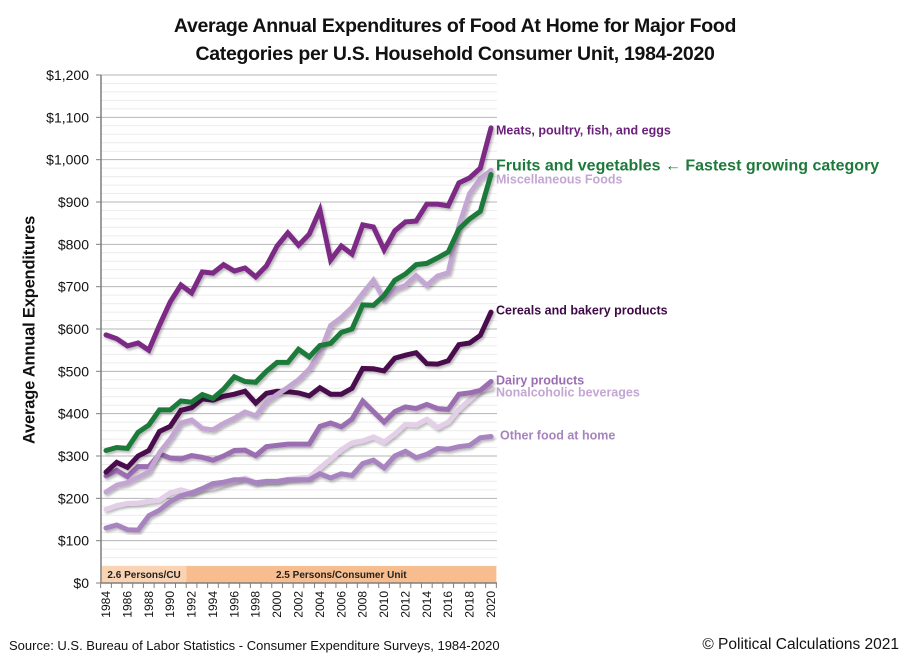 The image size is (910, 661). What do you see at coordinates (298, 483) in the screenshot?
I see `series-line-other-food-at-home` at bounding box center [298, 483].